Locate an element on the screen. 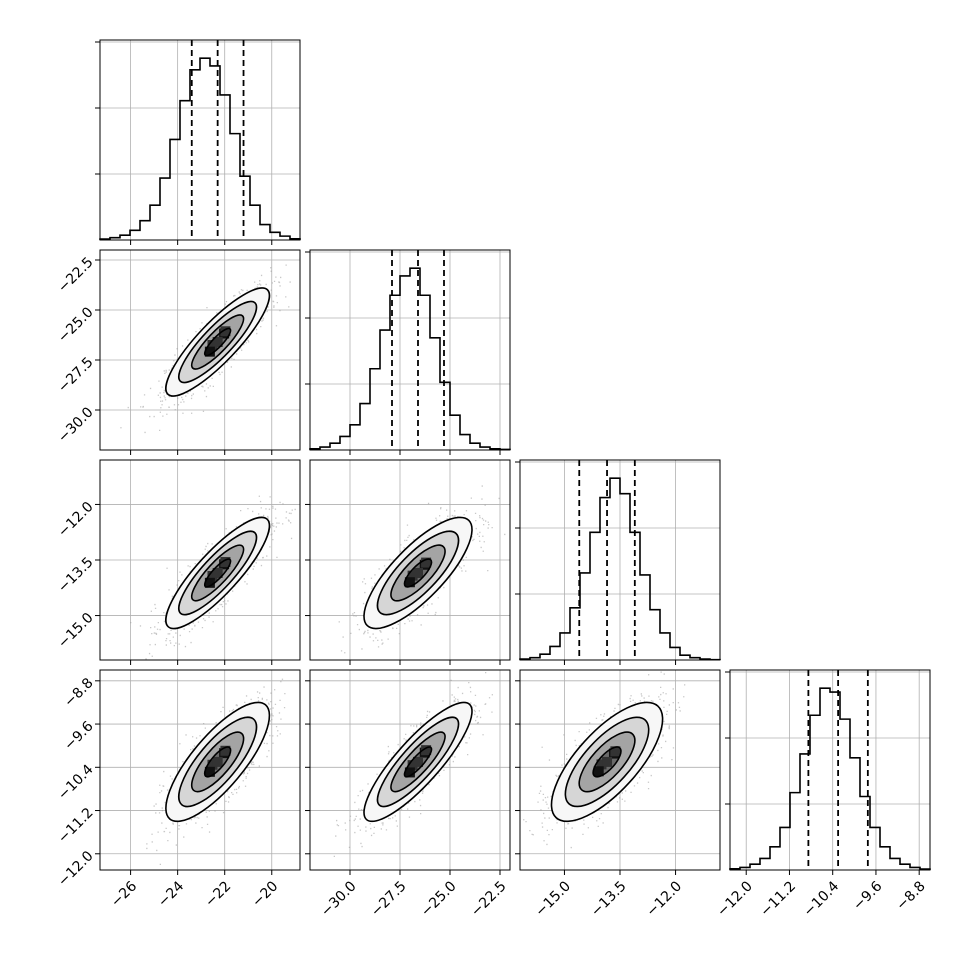 Image resolution: width=970 pixels, height=970 pixels. y-tick-label: −30.0 is located at coordinates (76, 425).